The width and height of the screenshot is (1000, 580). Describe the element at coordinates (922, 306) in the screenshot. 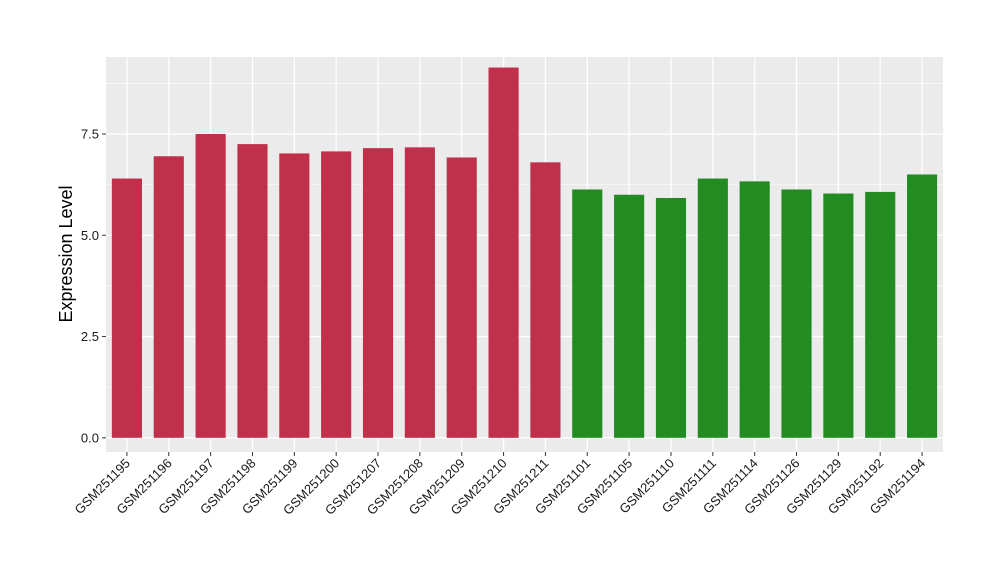

I see `bar-GSM251194` at that location.